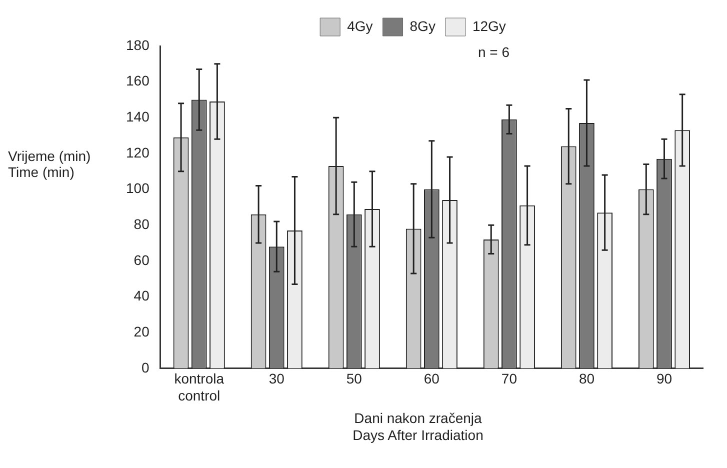 The image size is (727, 468). Describe the element at coordinates (509, 378) in the screenshot. I see `x-tick-label: 70` at that location.